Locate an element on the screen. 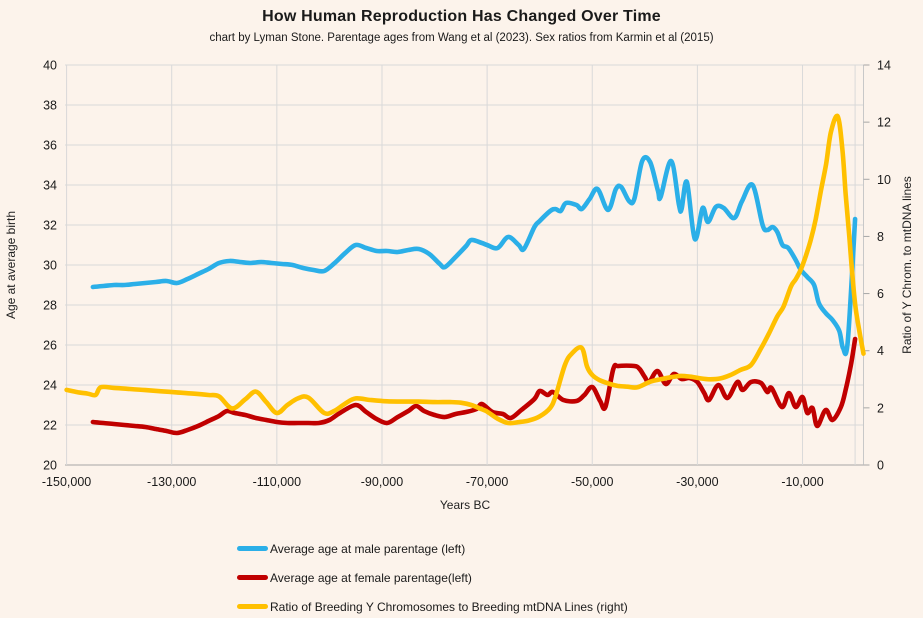 The image size is (923, 618). y-right-tick-label: 2 is located at coordinates (880, 408).